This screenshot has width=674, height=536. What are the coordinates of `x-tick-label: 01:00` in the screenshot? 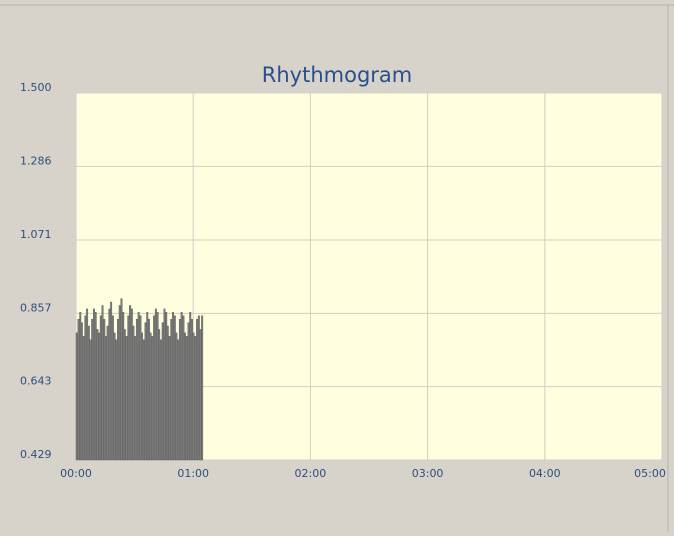 It's located at (193, 473).